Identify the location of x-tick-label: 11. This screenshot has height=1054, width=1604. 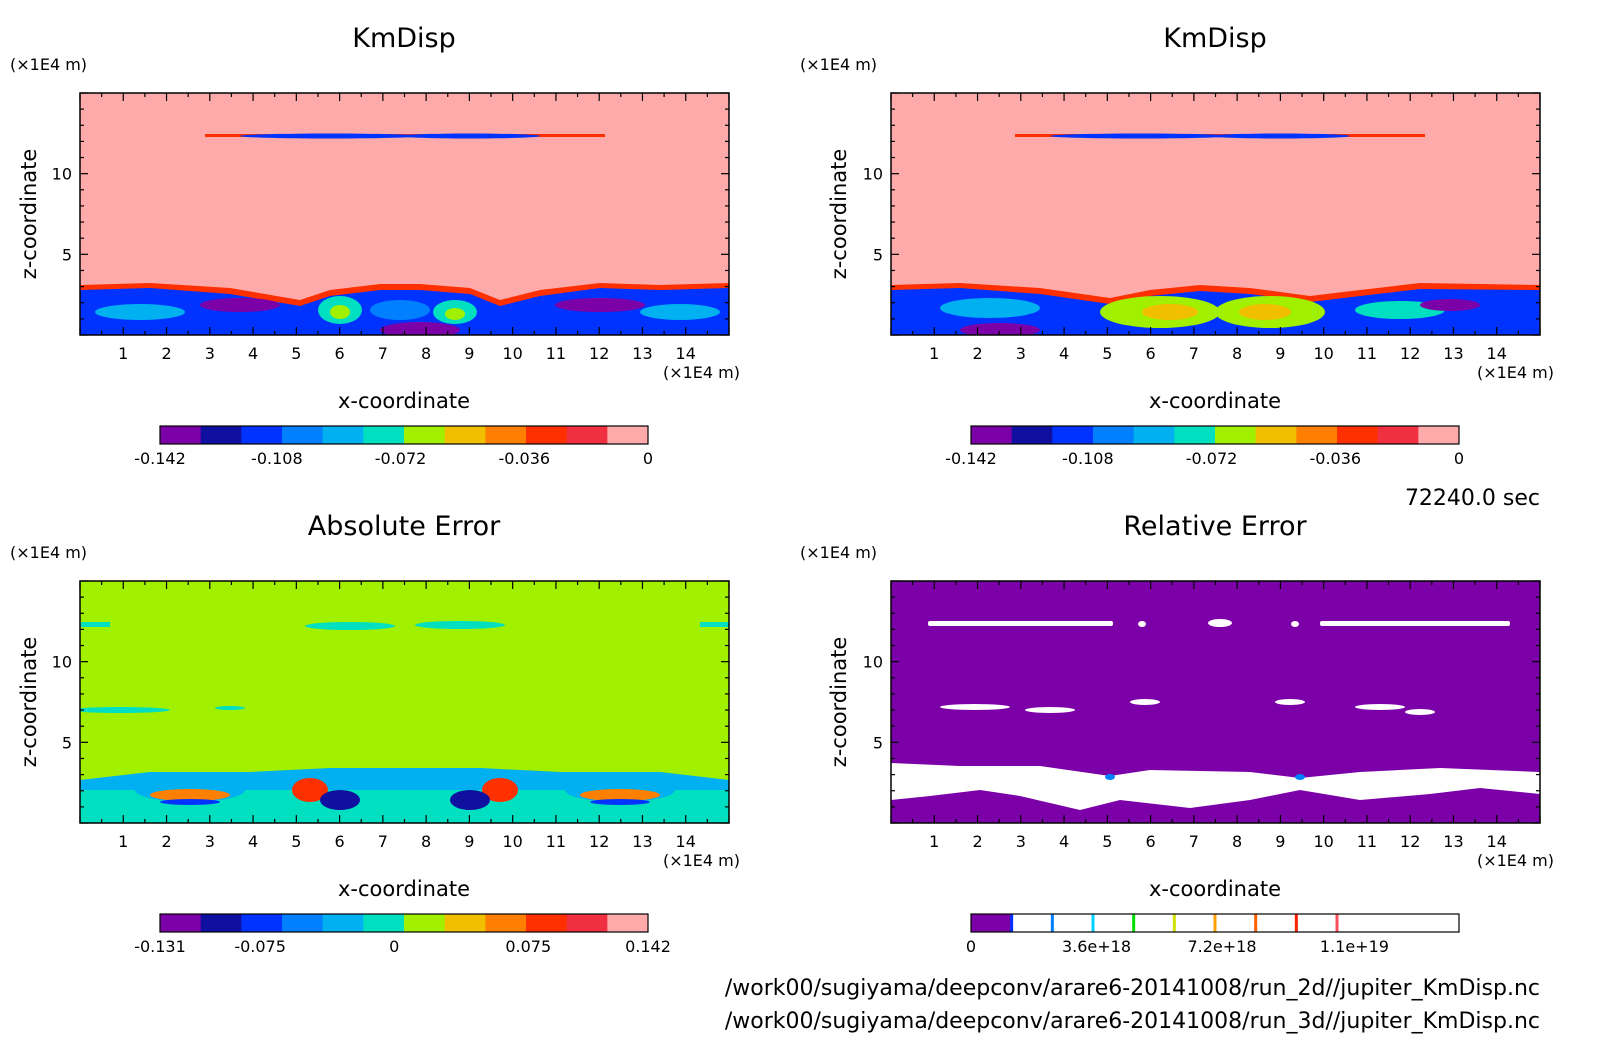
(1367, 841).